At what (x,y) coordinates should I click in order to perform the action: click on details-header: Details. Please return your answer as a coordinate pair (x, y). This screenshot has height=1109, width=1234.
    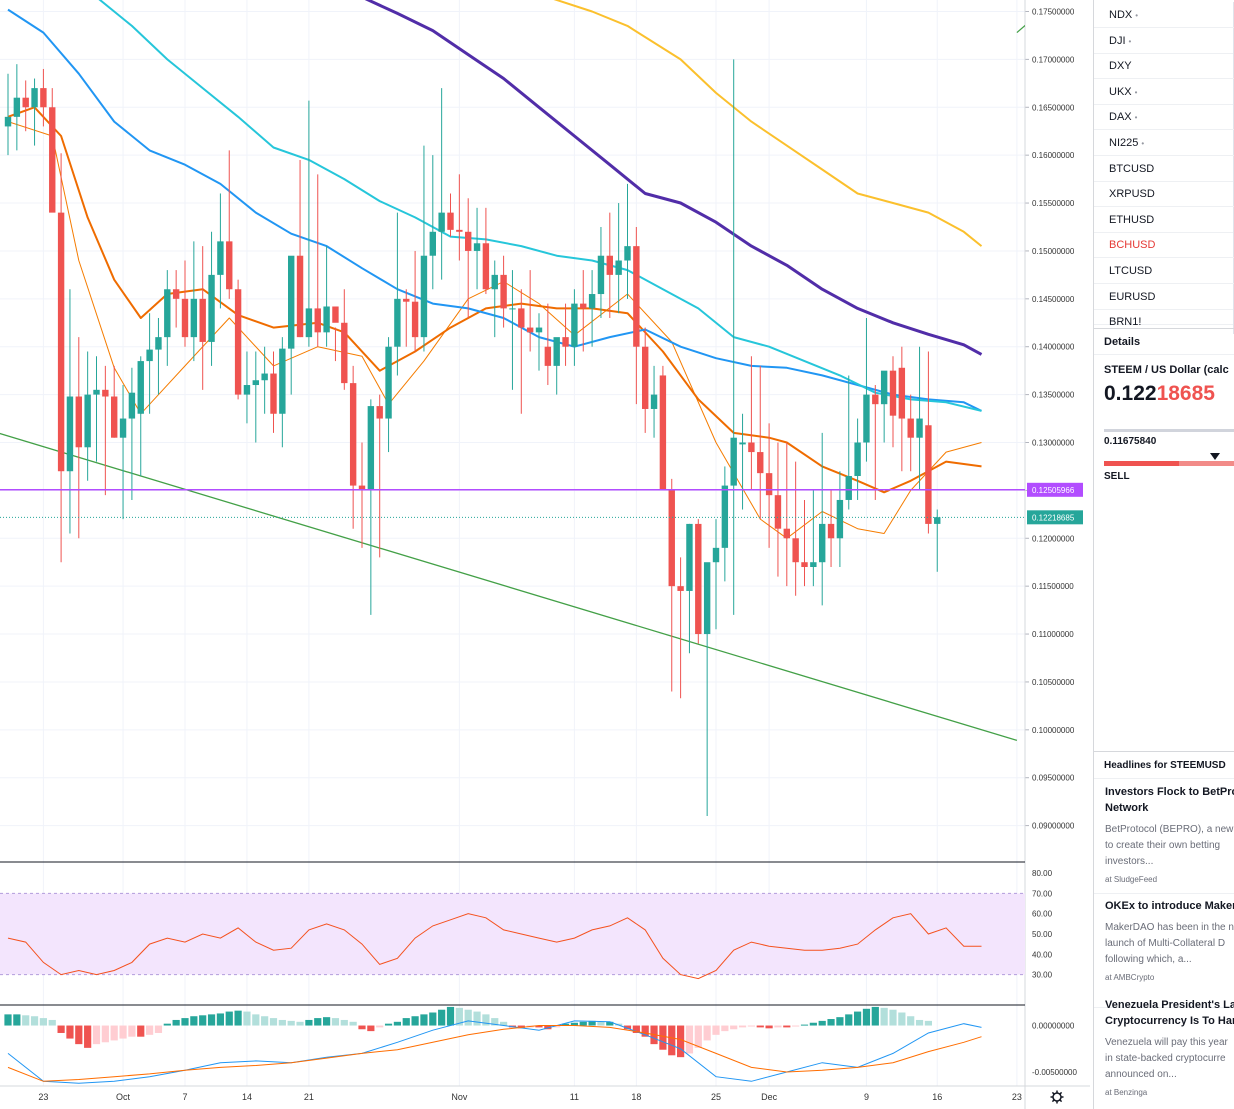
    Looking at the image, I should click on (1164, 341).